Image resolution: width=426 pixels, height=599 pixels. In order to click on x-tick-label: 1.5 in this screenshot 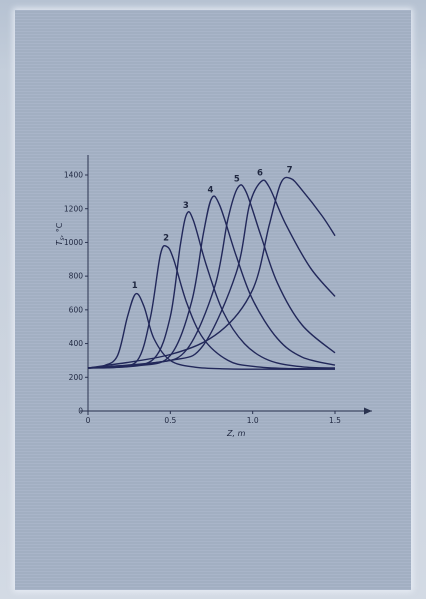, I will do `click(335, 420)`.